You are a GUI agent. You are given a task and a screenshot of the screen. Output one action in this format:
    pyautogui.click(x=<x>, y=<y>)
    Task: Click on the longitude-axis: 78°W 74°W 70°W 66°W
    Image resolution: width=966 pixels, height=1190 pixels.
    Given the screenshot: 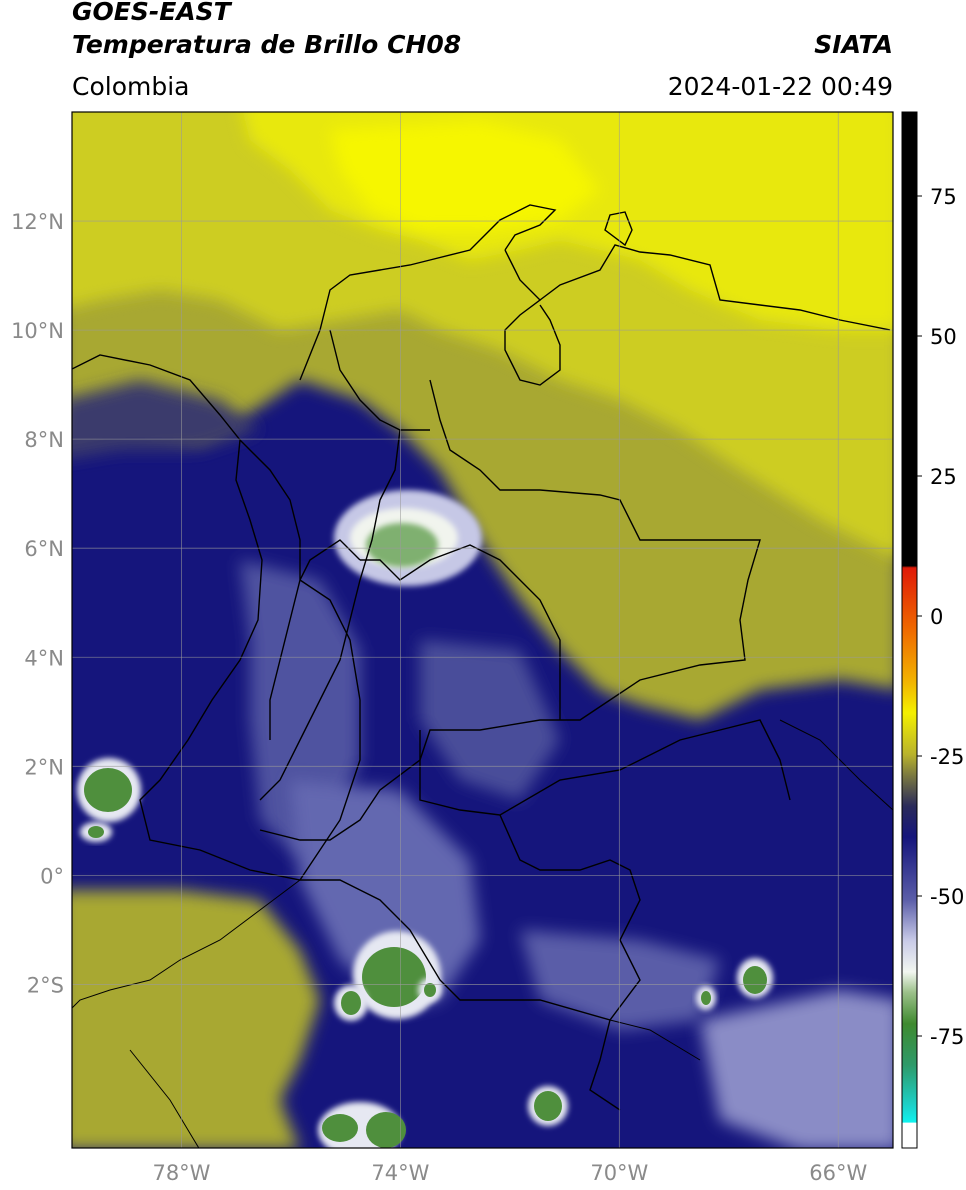 What is the action you would take?
    pyautogui.click(x=509, y=1173)
    